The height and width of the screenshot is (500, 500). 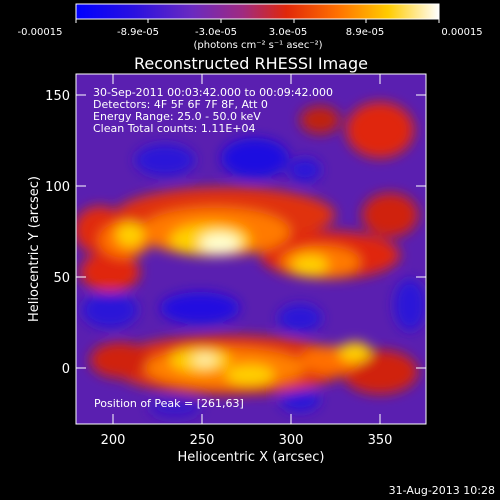 What do you see at coordinates (202, 440) in the screenshot?
I see `x-tick-label: 250` at bounding box center [202, 440].